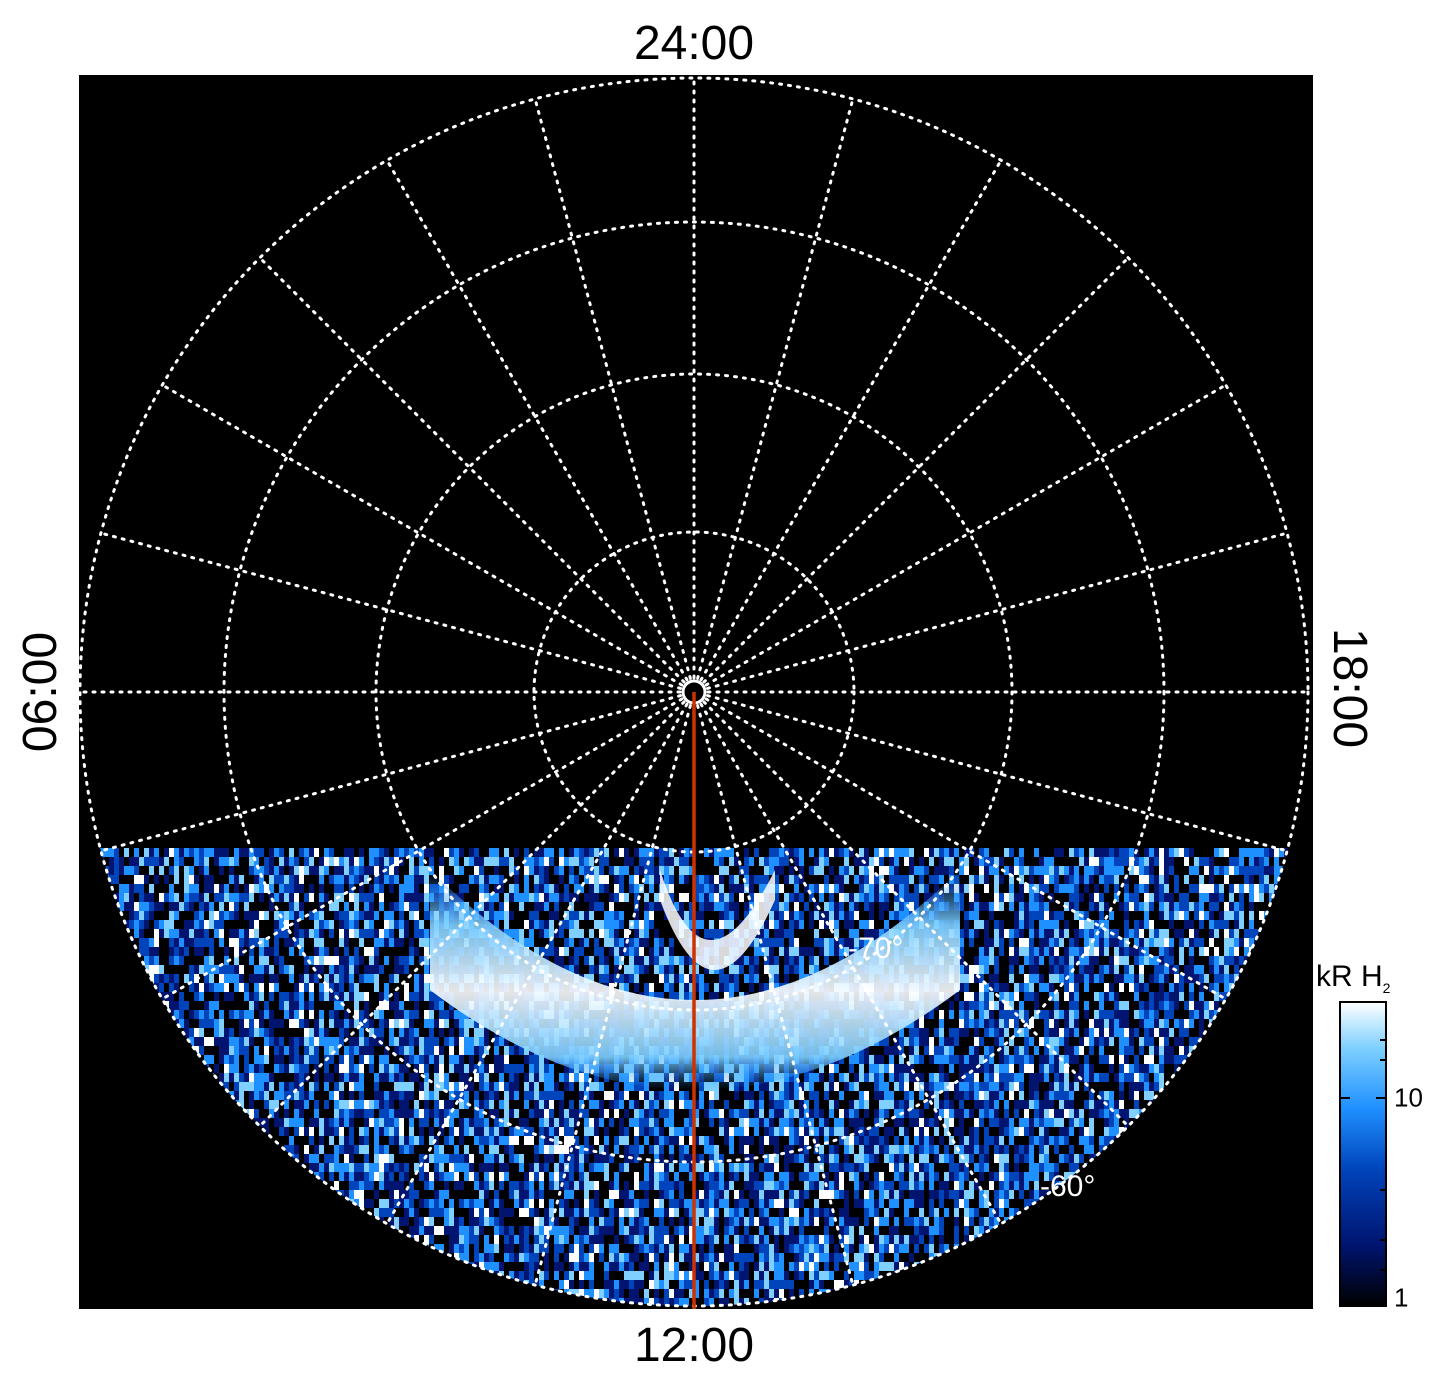 This screenshot has width=1447, height=1384. I want to click on local-time-label-bottom: 12:00, so click(694, 1345).